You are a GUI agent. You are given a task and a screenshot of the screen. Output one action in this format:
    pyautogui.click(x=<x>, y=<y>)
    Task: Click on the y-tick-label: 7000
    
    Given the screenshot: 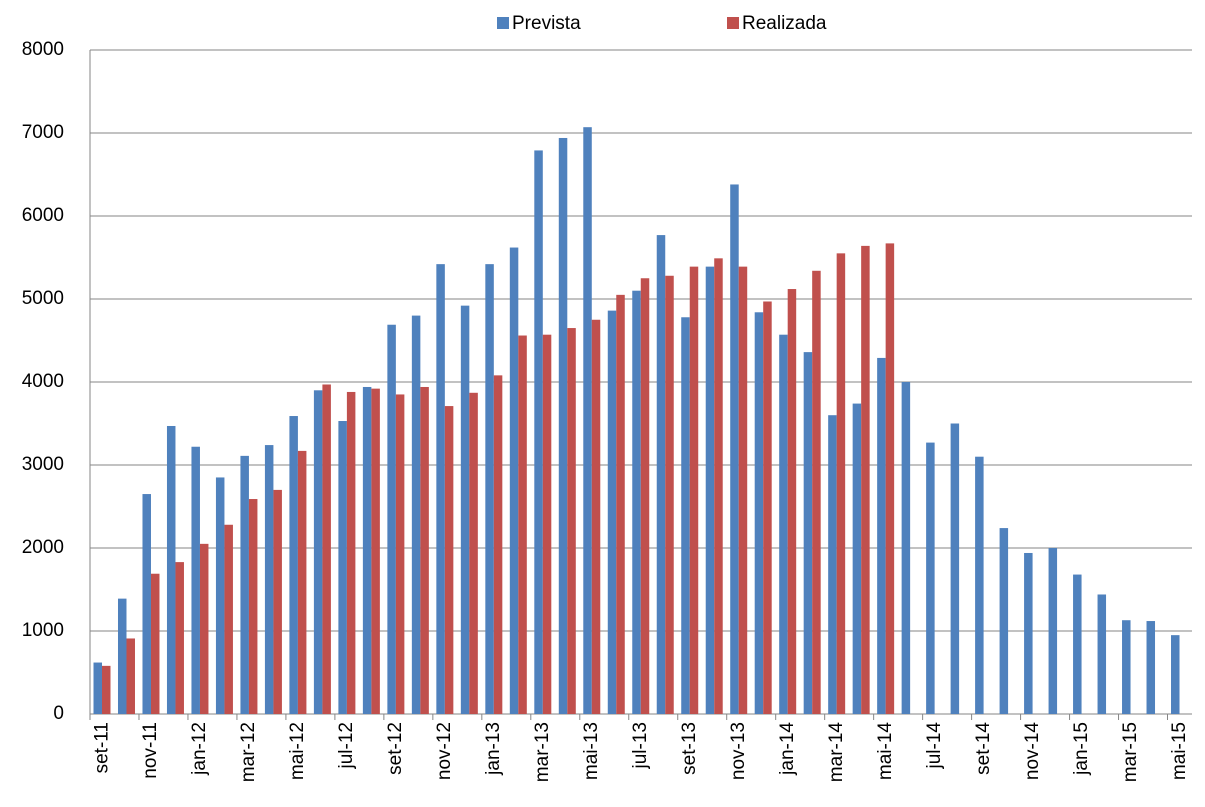 What is the action you would take?
    pyautogui.click(x=43, y=132)
    